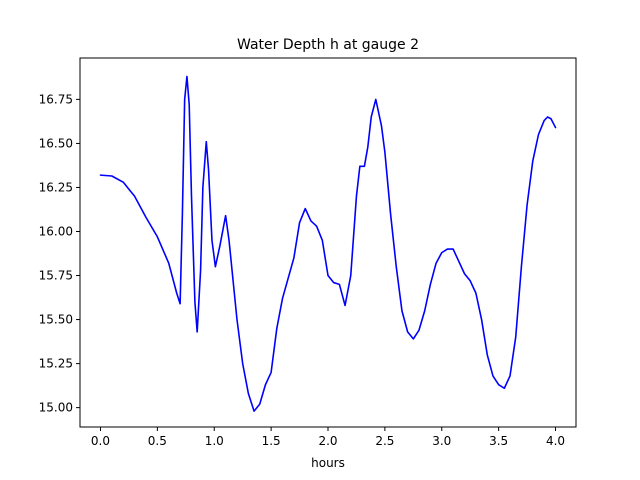 The width and height of the screenshot is (640, 480). I want to click on x-tick-label: 1.0, so click(214, 441).